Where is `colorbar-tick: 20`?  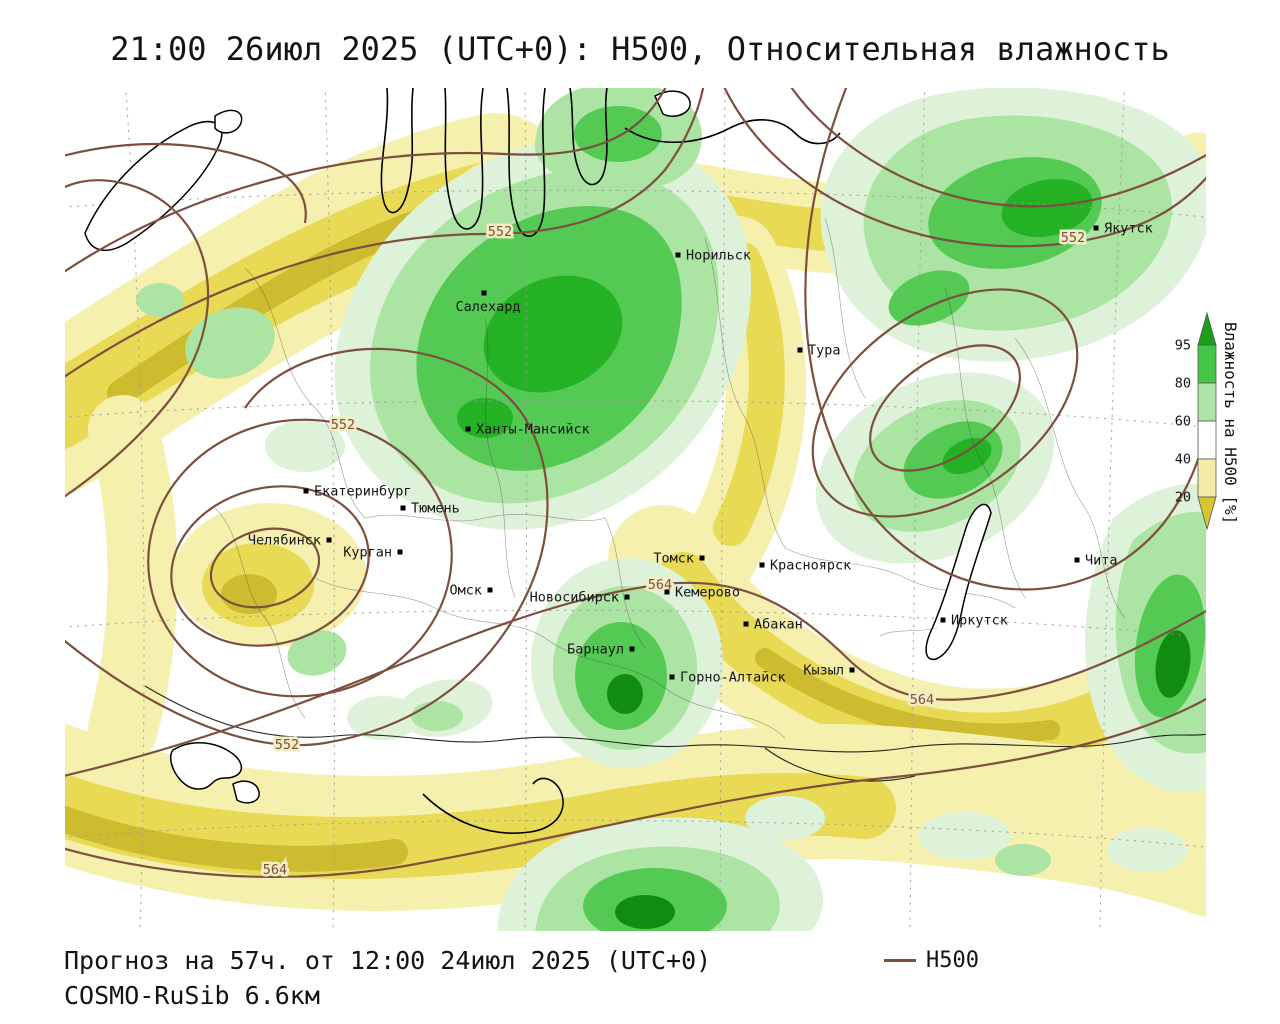 colorbar-tick: 20 is located at coordinates (1183, 498).